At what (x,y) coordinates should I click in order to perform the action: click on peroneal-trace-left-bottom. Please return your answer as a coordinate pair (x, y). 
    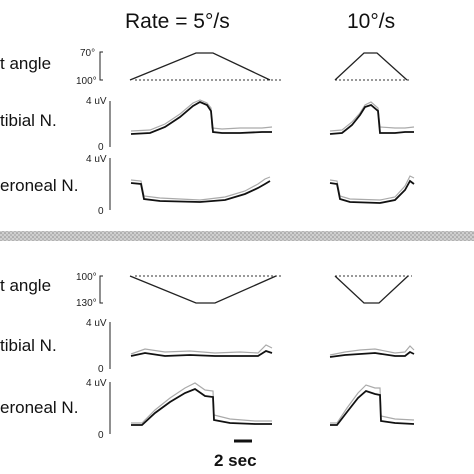
    Looking at the image, I should click on (201, 404).